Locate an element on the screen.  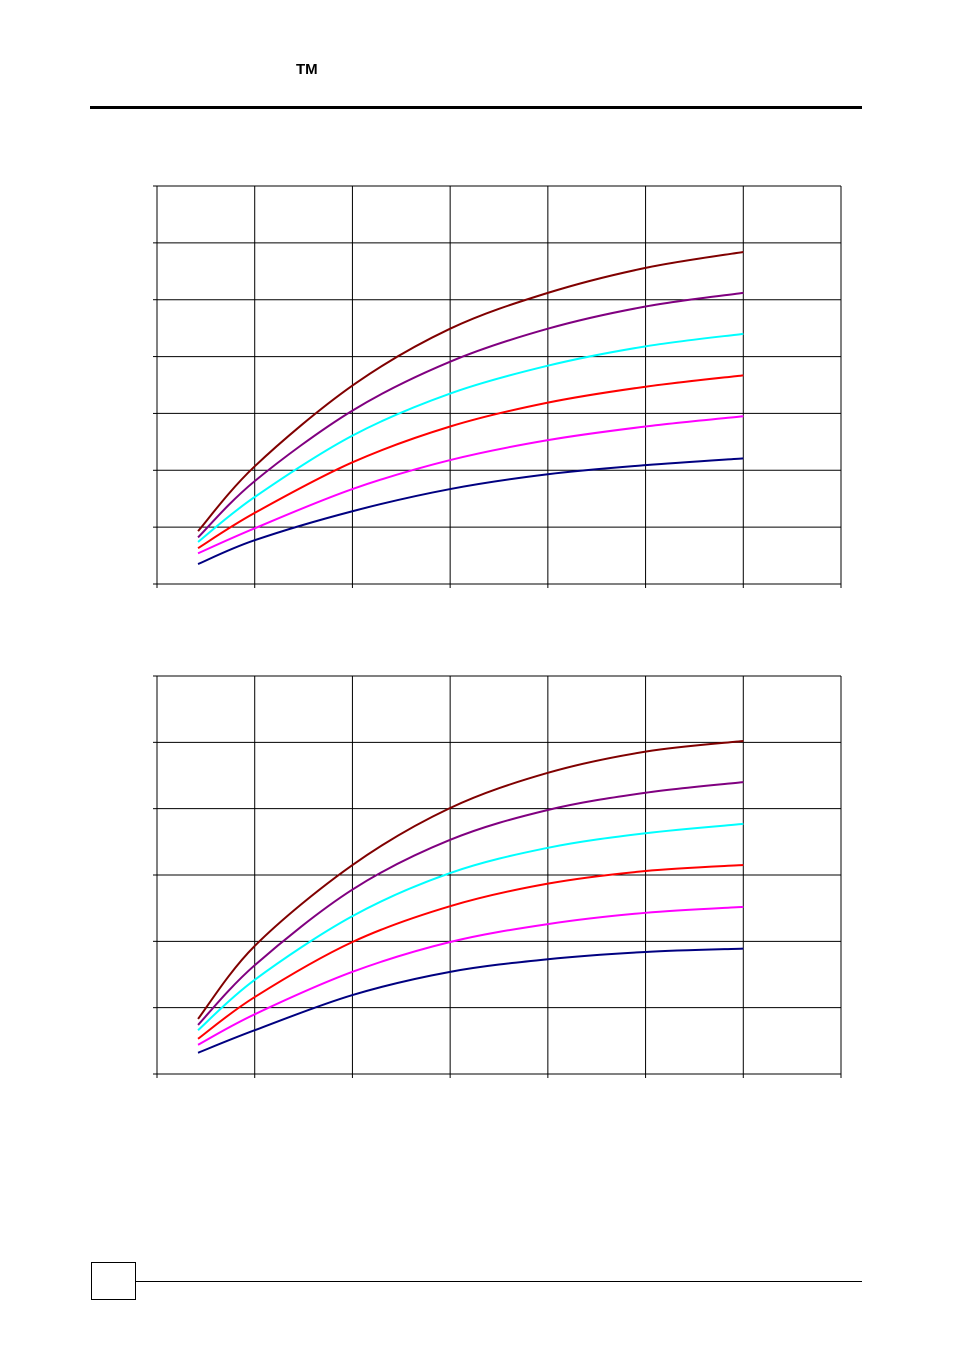
trademark: TM is located at coordinates (307, 69).